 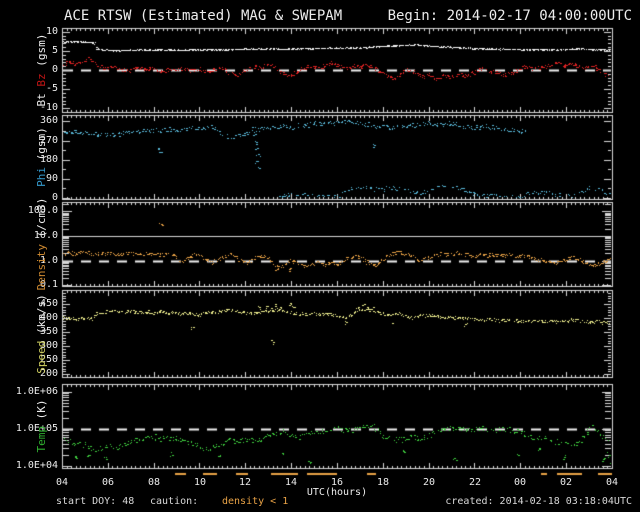 I want to click on footer-start-doy: start DOY: 48, so click(x=95, y=501).